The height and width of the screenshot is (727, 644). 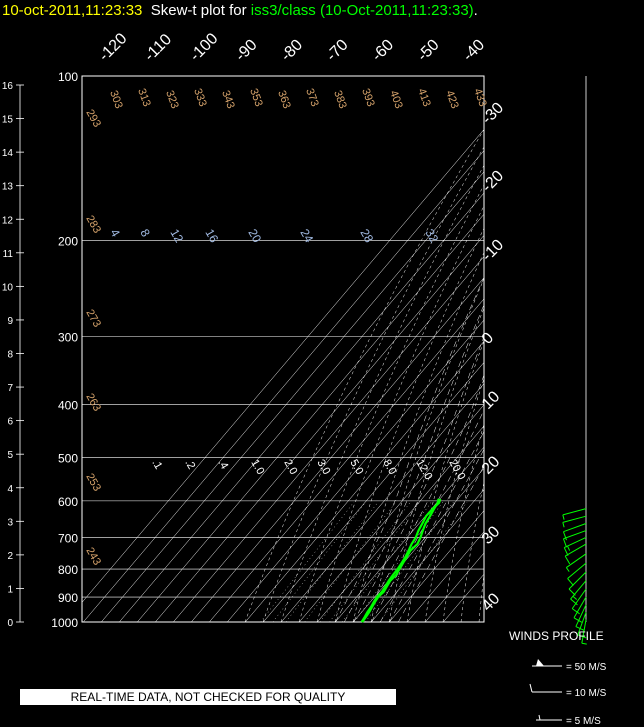 What do you see at coordinates (292, 50) in the screenshot?
I see `top-temp-label: -80` at bounding box center [292, 50].